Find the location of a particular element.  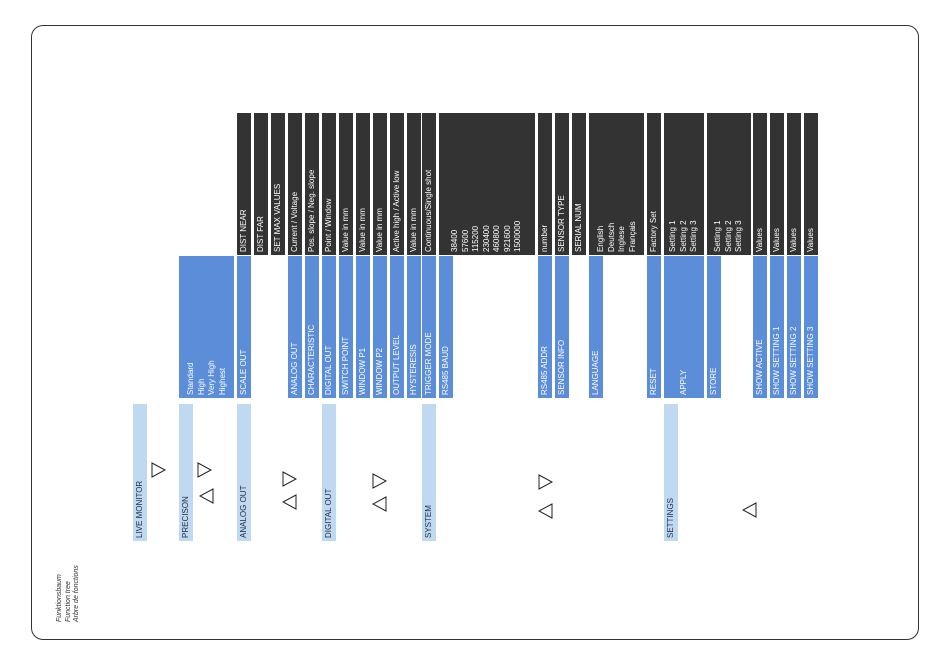

level2-show-setting-1: SHOW SETTING 1 is located at coordinates (777, 327).